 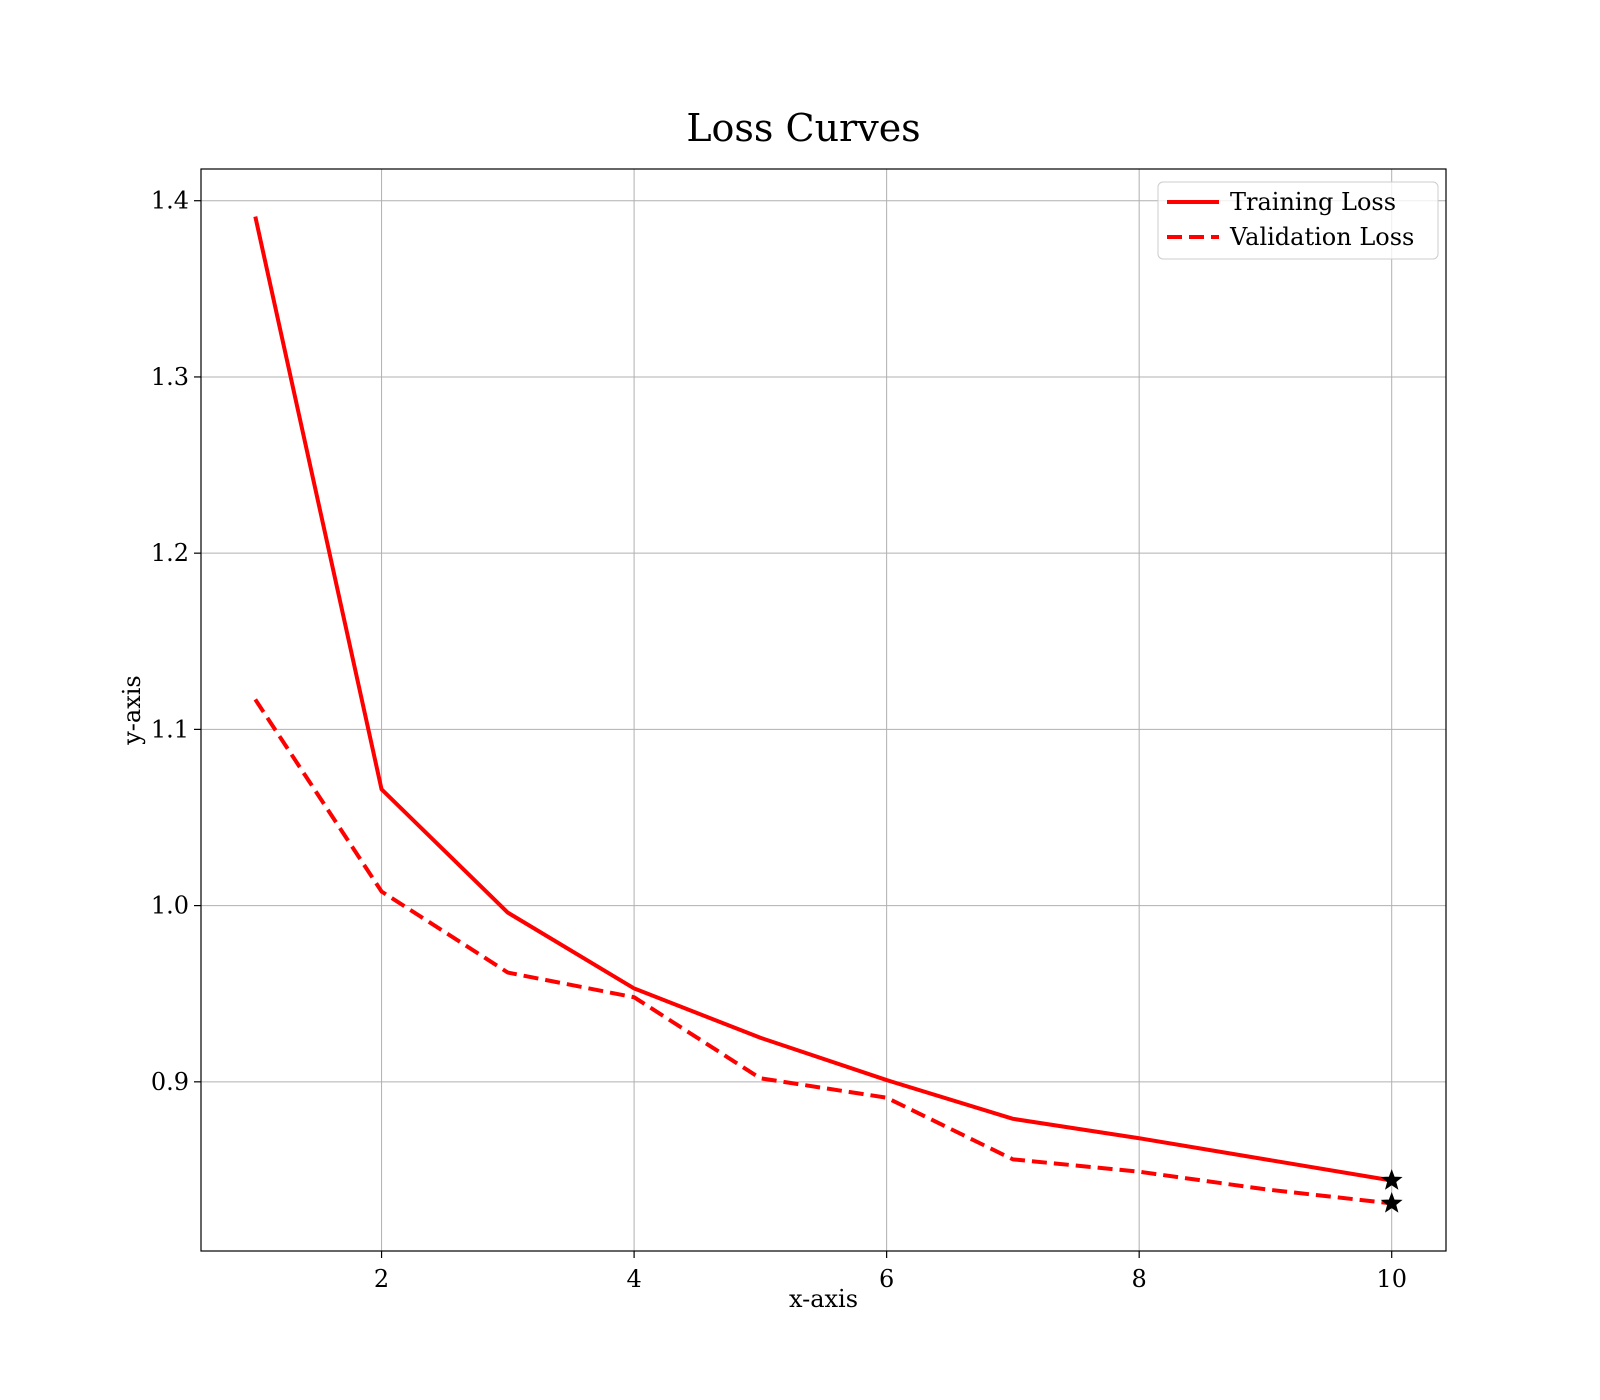 I want to click on y-tick-label: 1.3, so click(x=170, y=377).